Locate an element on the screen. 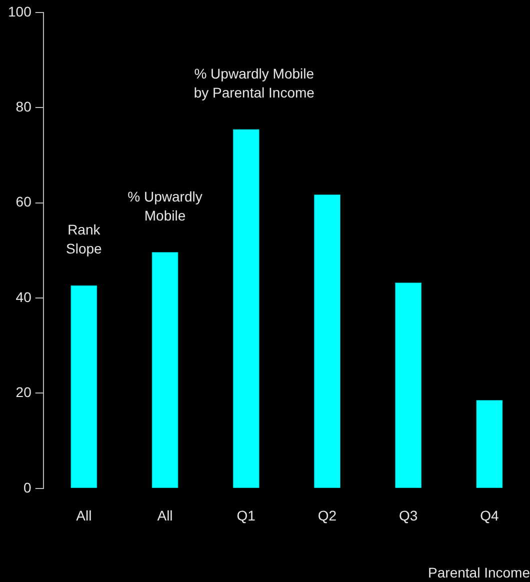 The width and height of the screenshot is (530, 582). y-tick-label: 0 is located at coordinates (28, 487).